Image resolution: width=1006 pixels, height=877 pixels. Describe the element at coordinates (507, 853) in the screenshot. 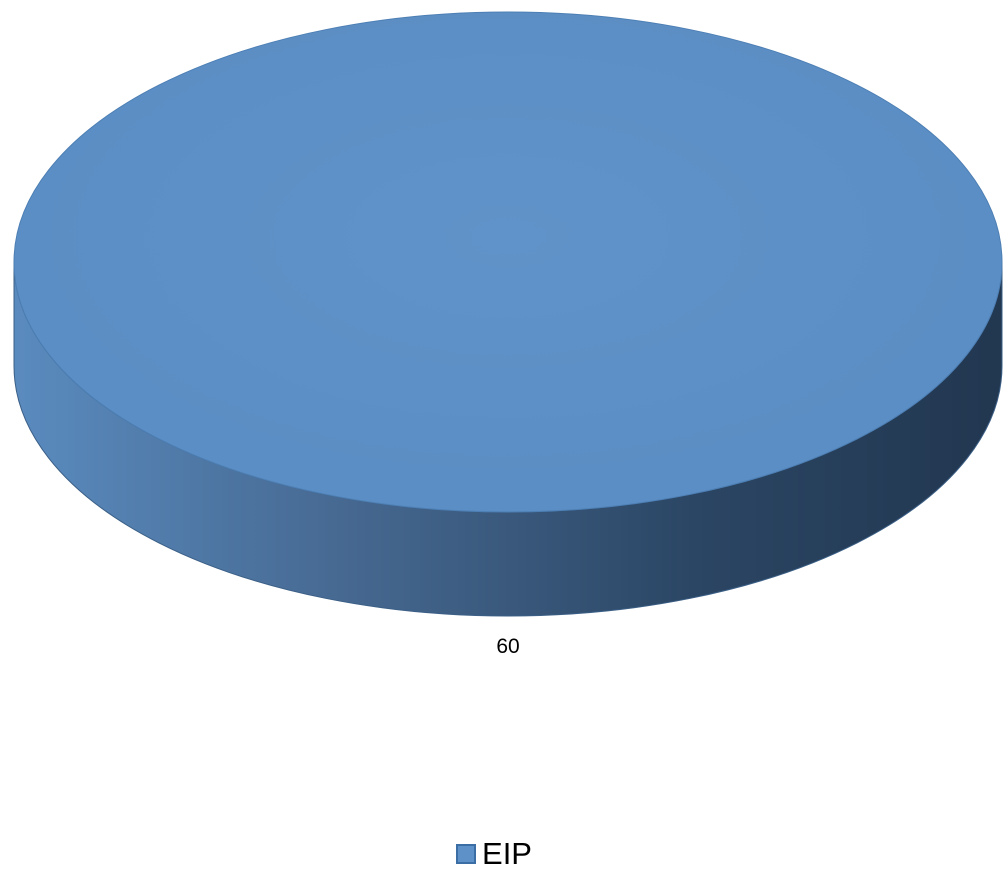

I see `legend-label: EIP` at that location.